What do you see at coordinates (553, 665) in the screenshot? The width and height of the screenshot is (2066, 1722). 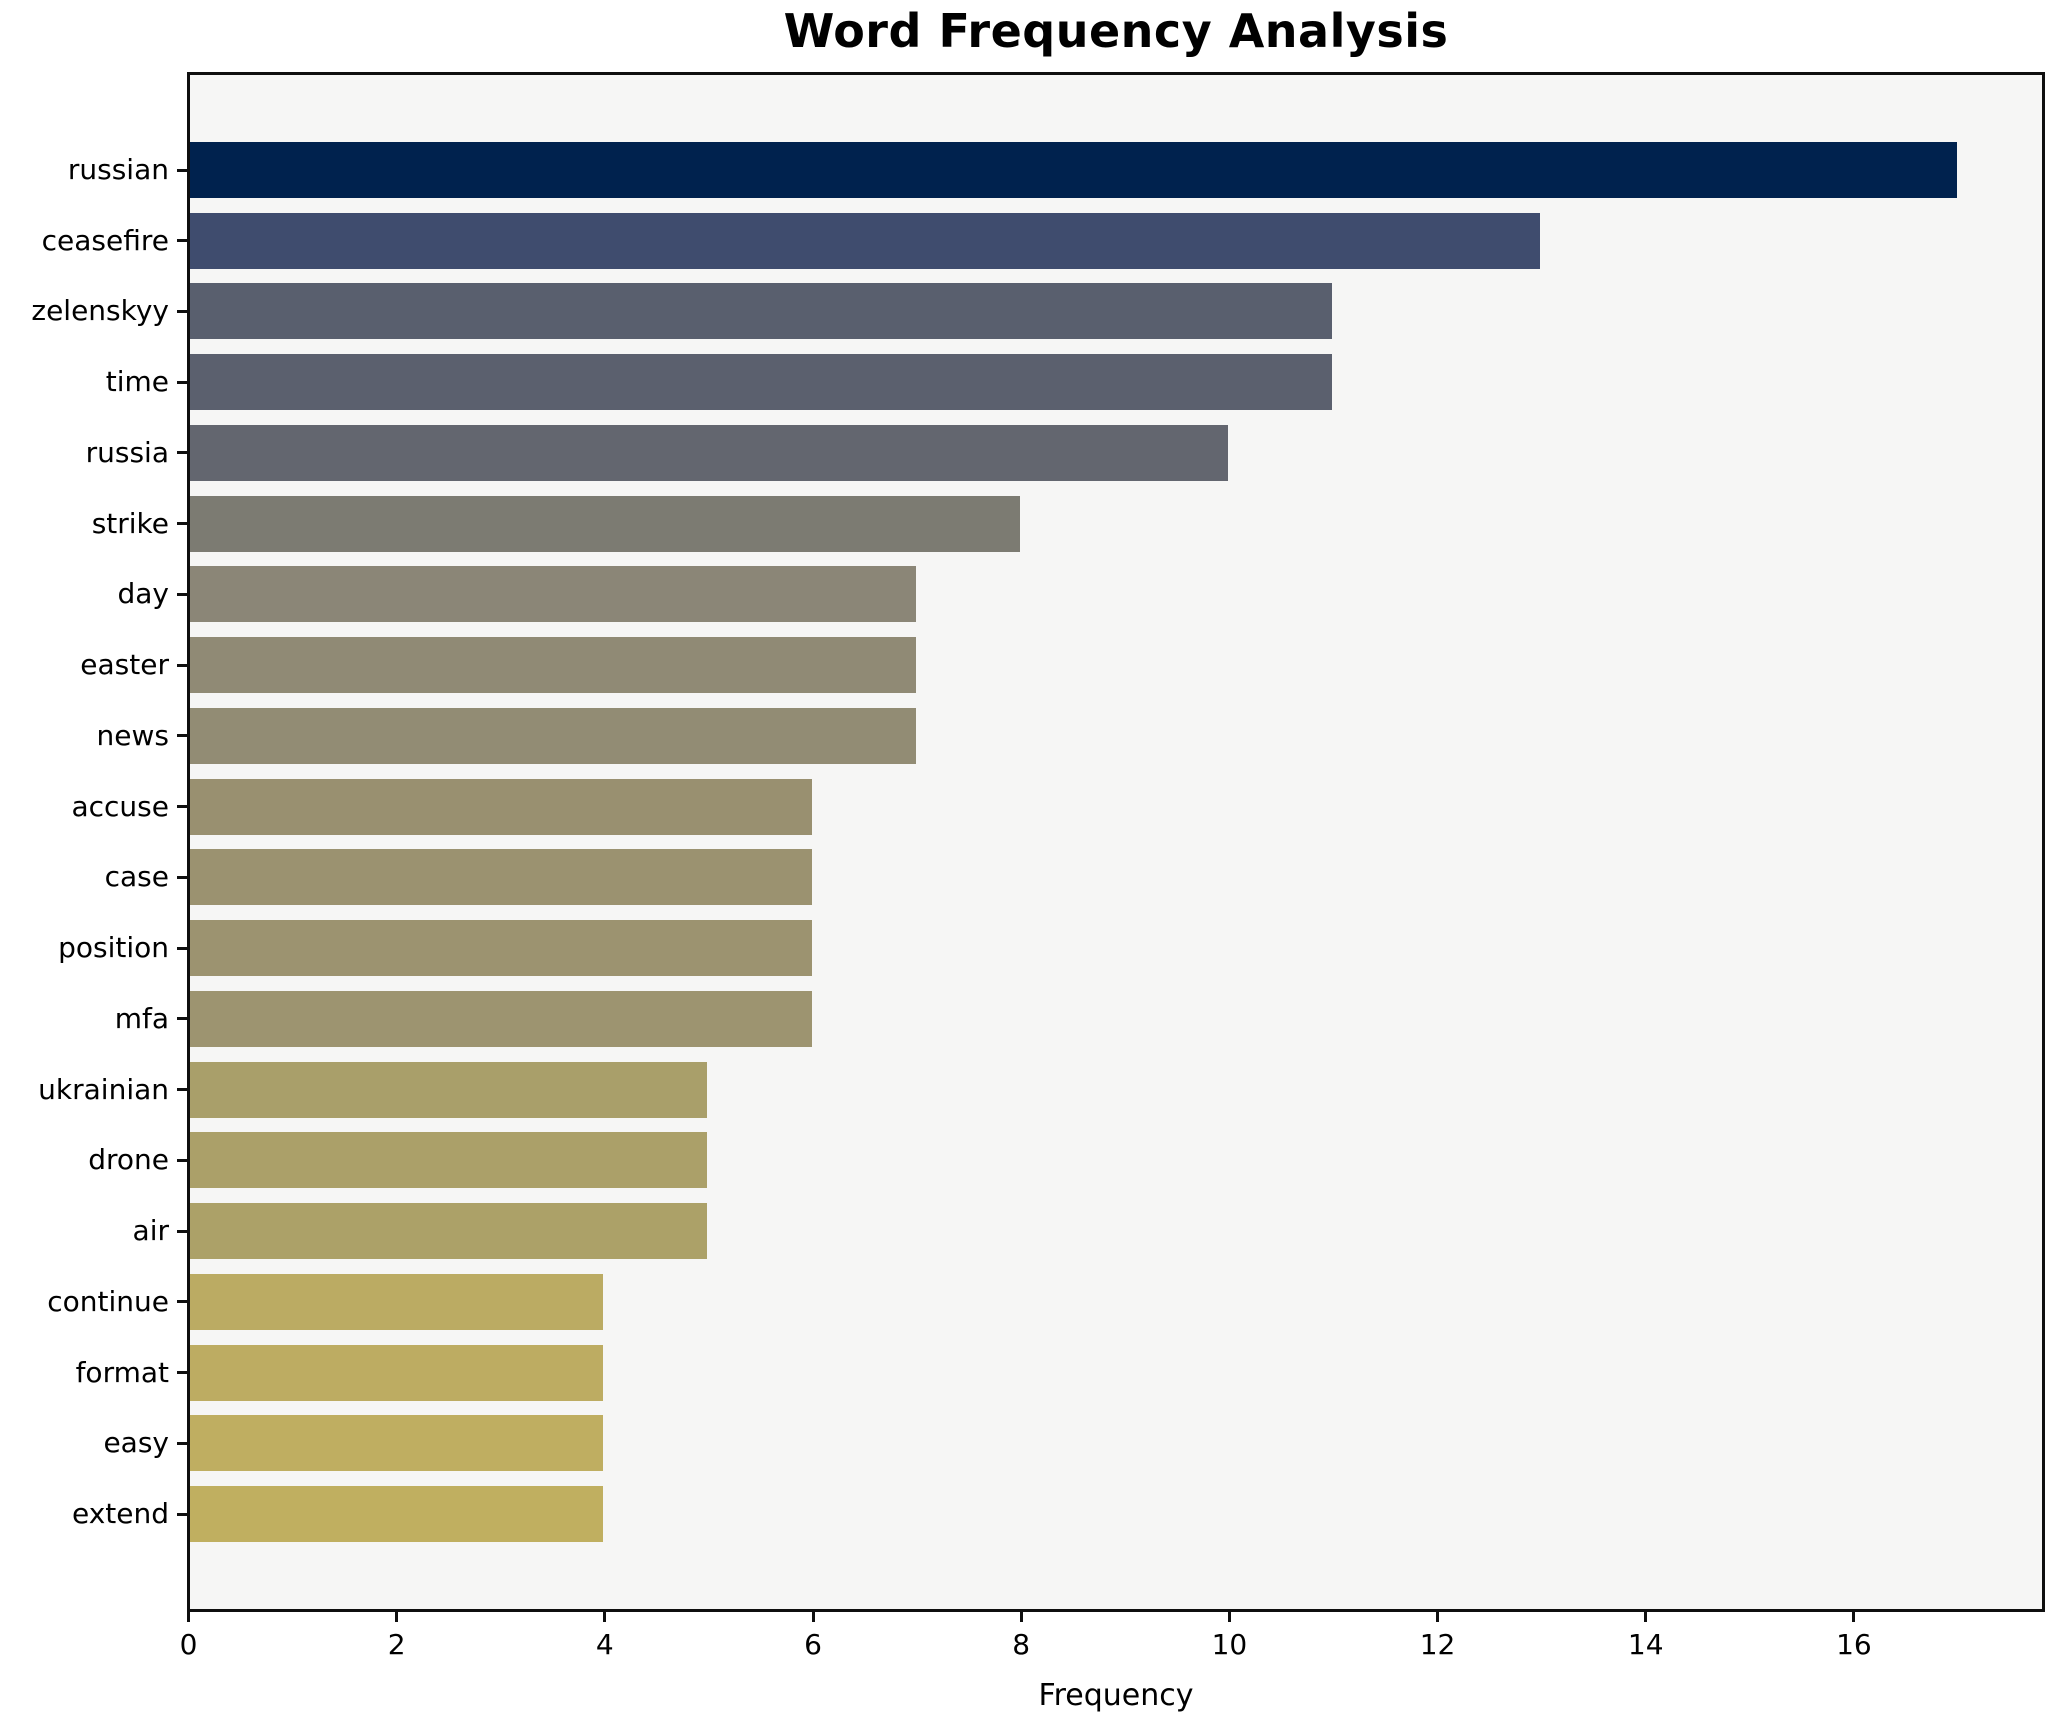 I see `bar-easter` at bounding box center [553, 665].